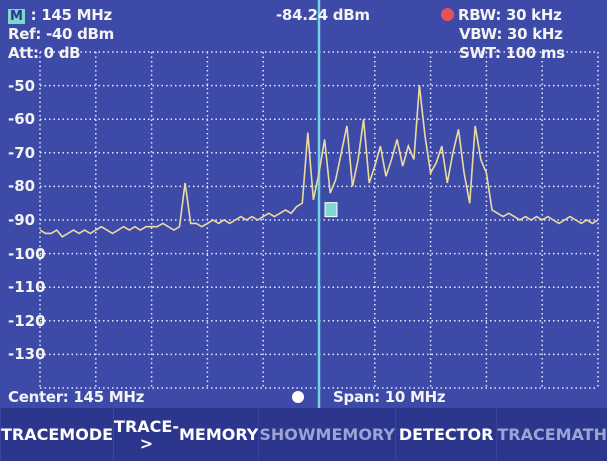 The height and width of the screenshot is (461, 607). I want to click on softkey-trace-math: TRACE MATH, so click(551, 434).